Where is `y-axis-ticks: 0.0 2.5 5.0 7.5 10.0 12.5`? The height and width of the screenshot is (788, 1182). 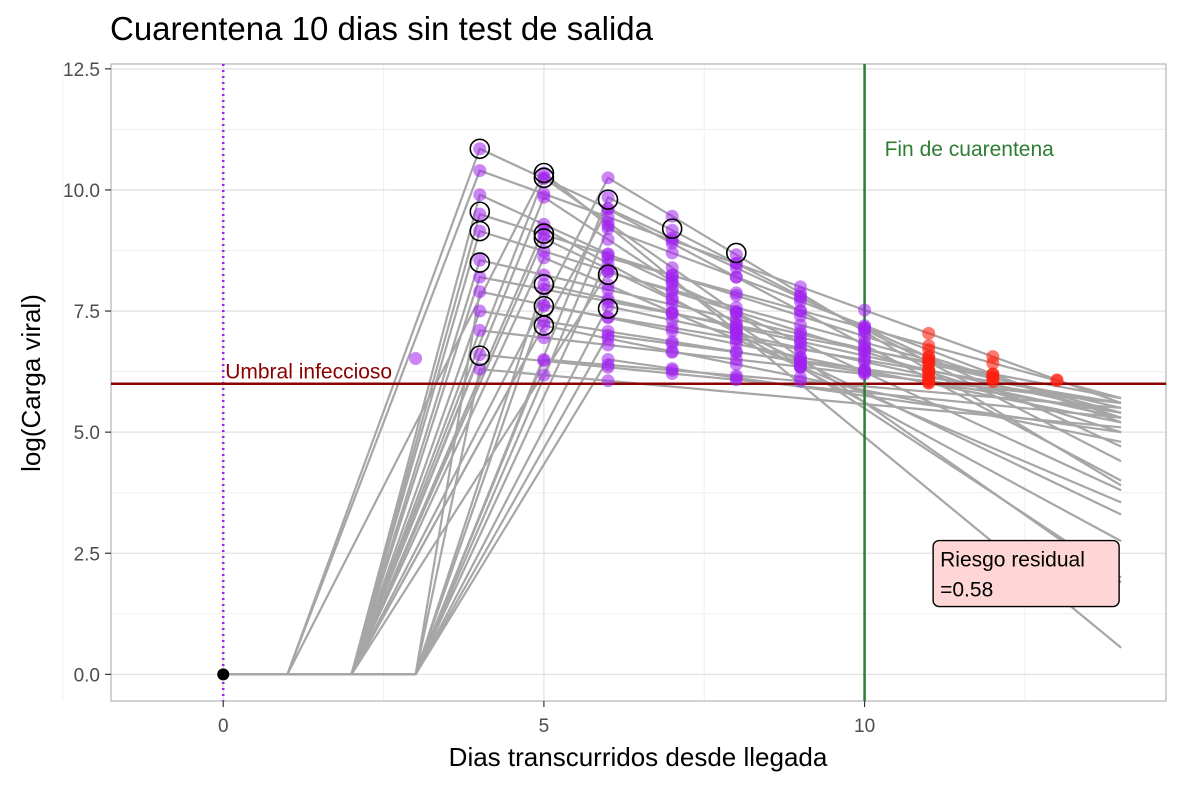 y-axis-ticks: 0.0 2.5 5.0 7.5 10.0 12.5 is located at coordinates (87, 373).